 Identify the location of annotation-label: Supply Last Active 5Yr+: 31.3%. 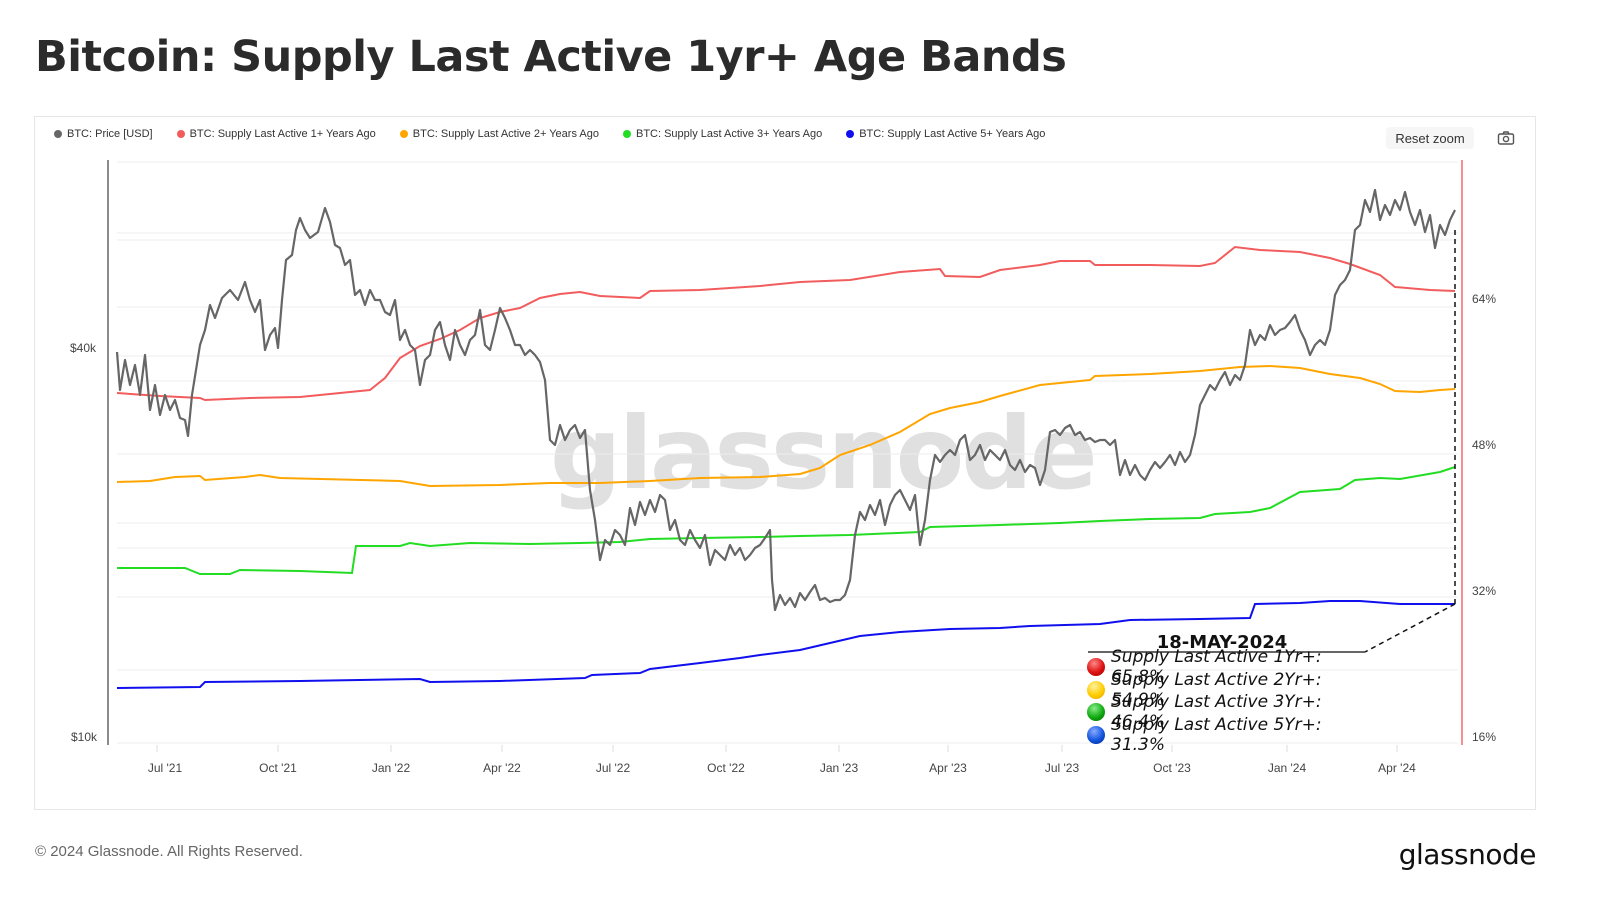
(1216, 734).